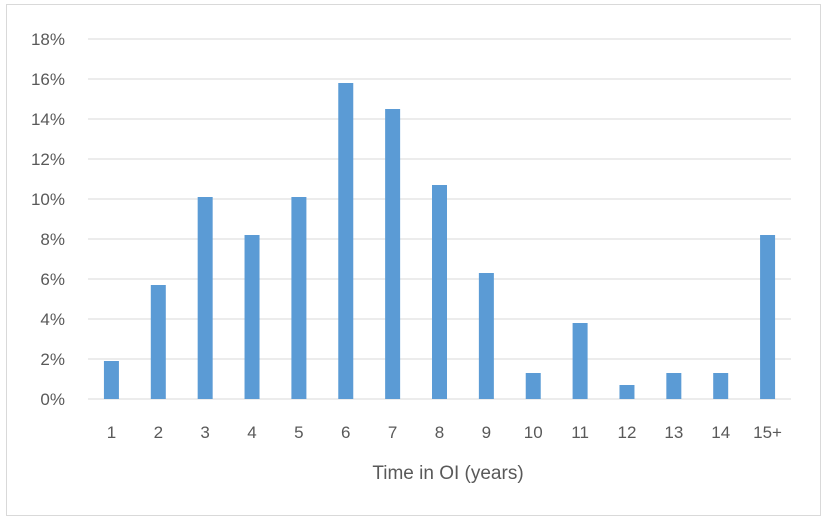 This screenshot has height=520, width=827. I want to click on x-tick-label: 7, so click(392, 432).